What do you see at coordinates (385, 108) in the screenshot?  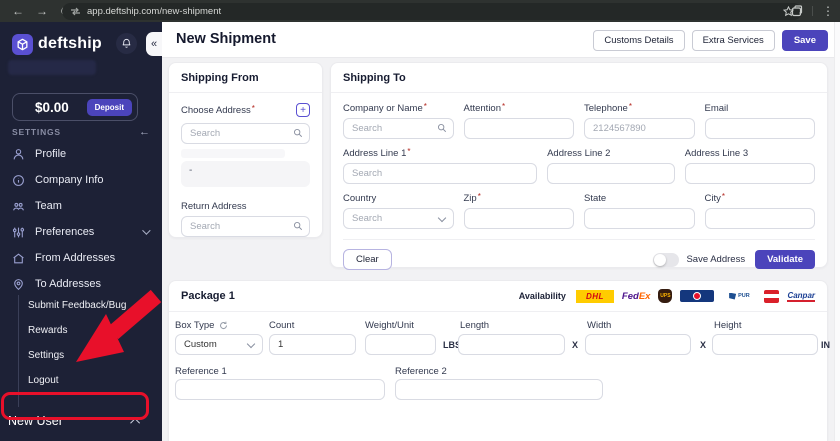 I see `company-label: Company or Name *` at bounding box center [385, 108].